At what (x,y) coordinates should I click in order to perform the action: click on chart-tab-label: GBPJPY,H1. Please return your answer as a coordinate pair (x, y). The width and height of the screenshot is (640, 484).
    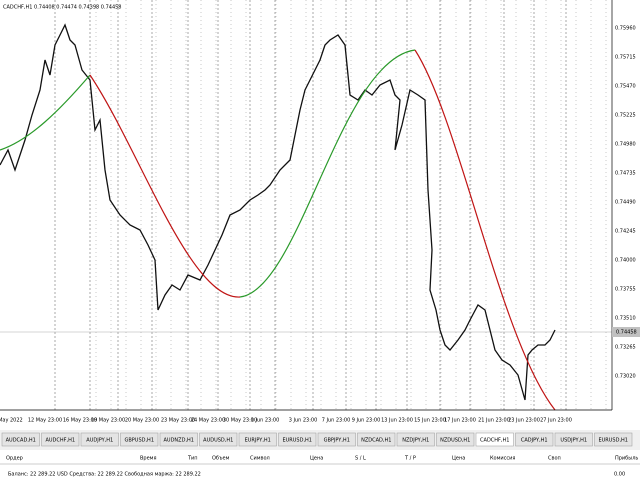
    Looking at the image, I should click on (337, 441).